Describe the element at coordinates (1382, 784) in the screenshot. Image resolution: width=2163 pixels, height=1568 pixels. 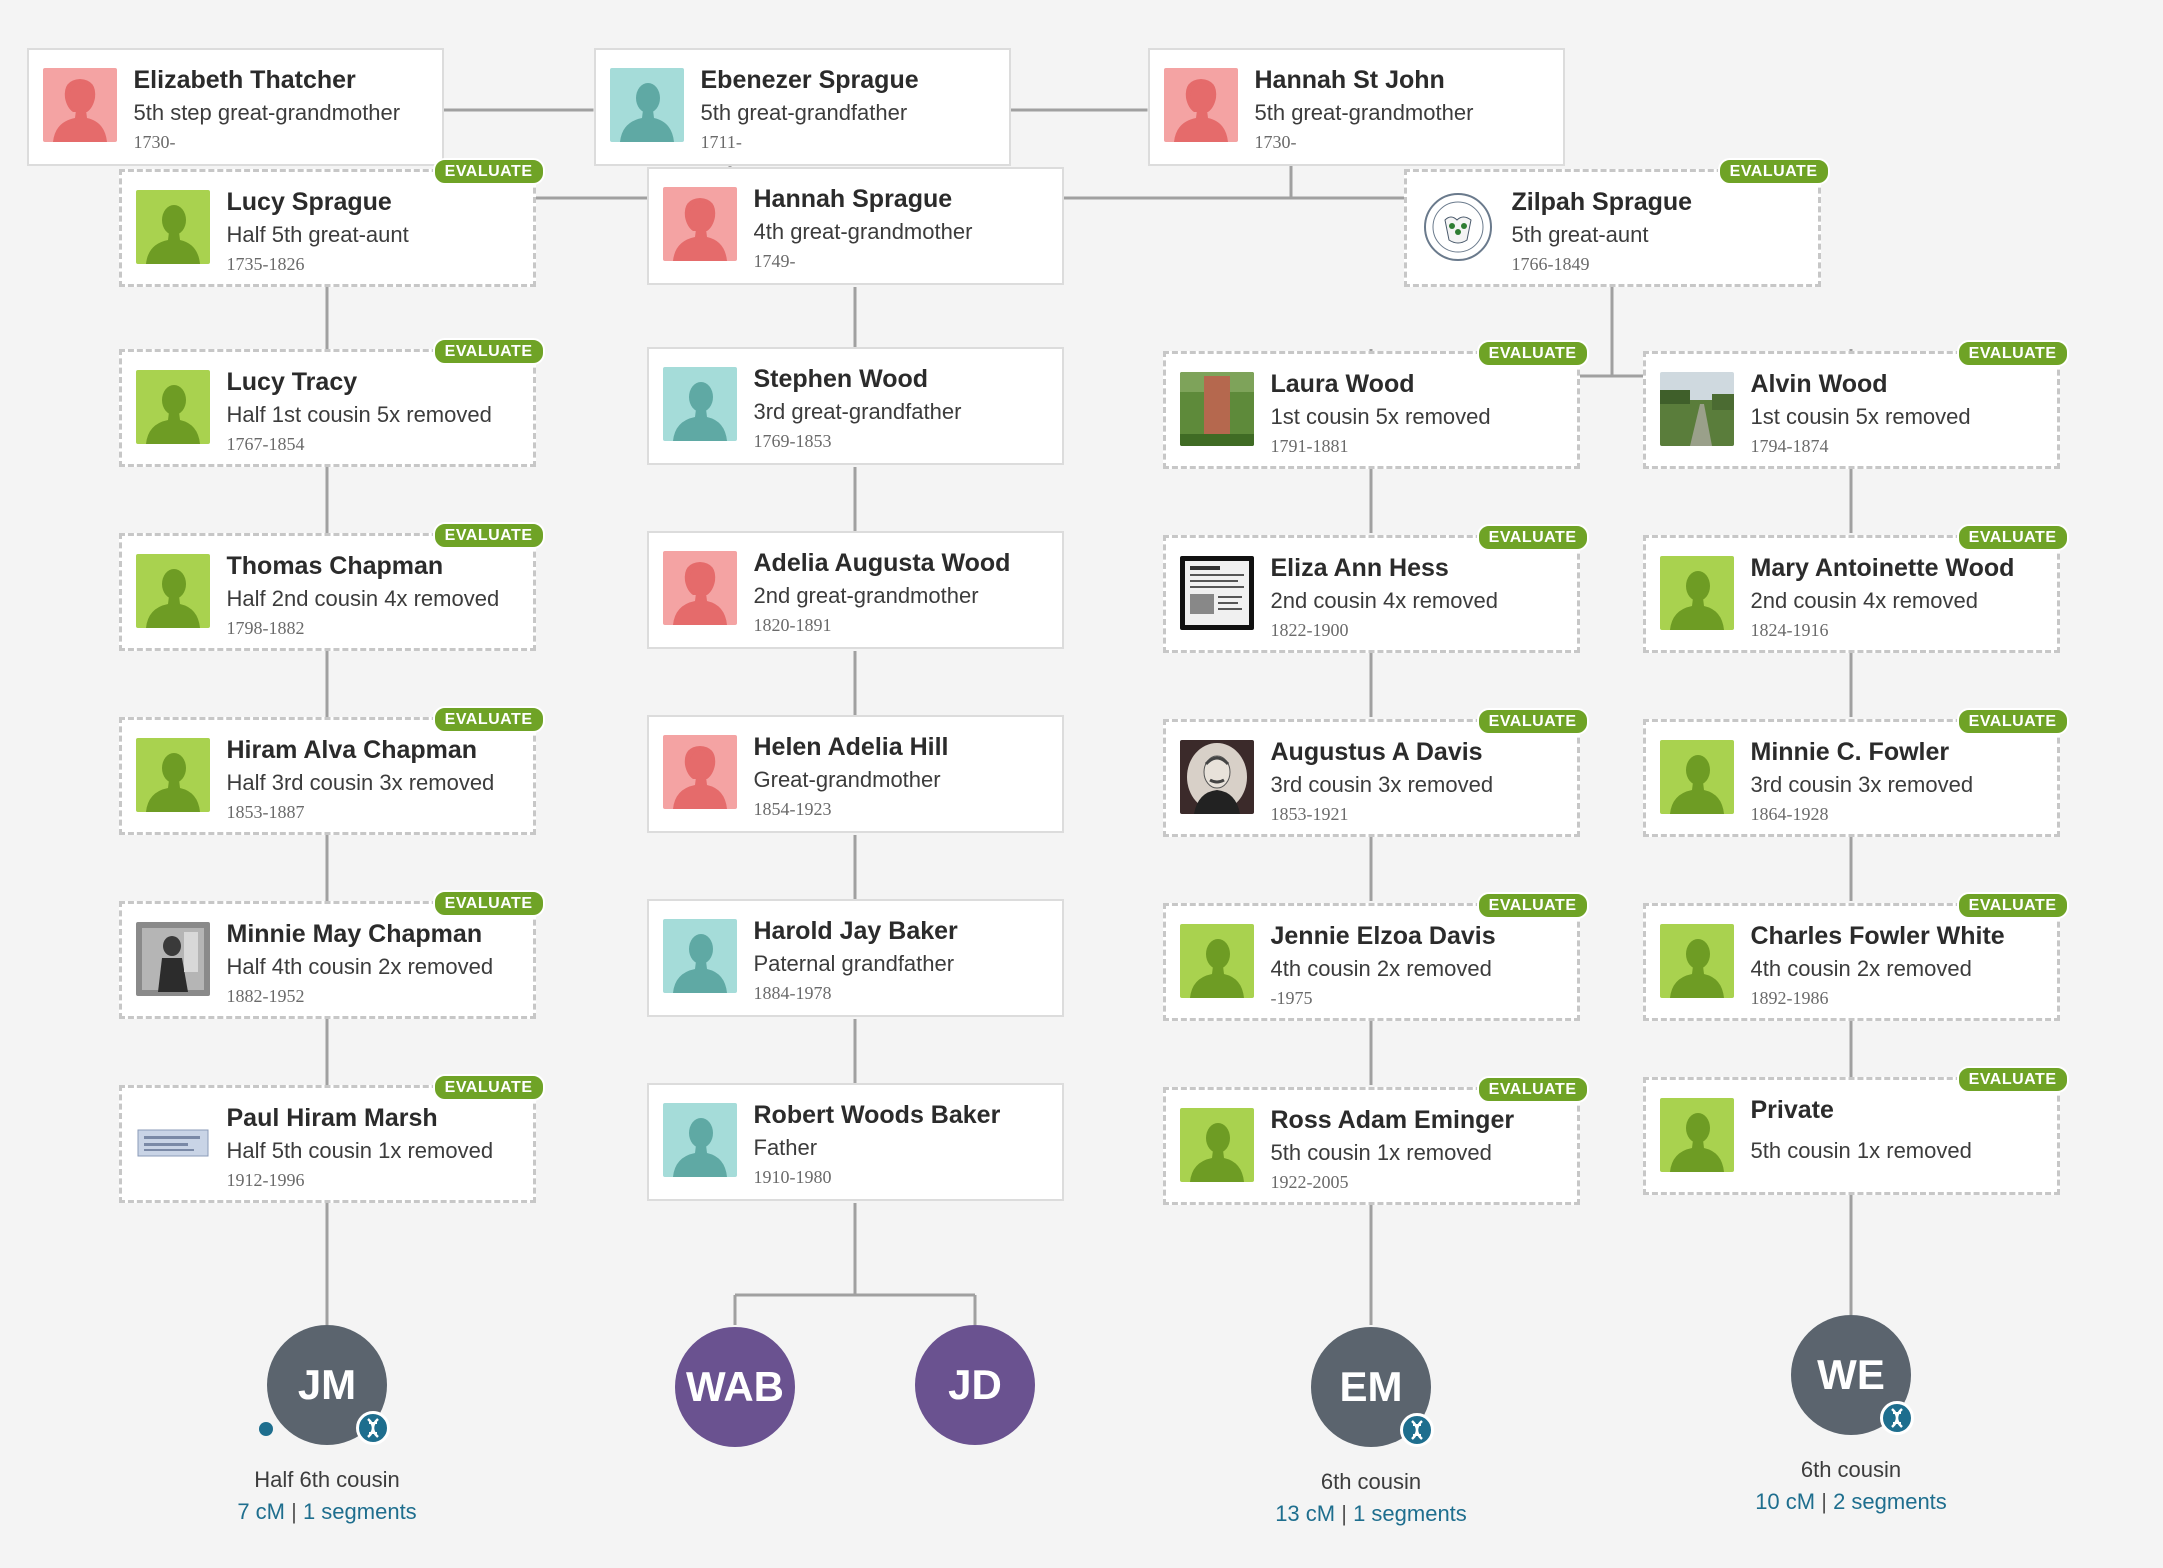
I see `person-relationship: 3rd cousin 3x removed` at that location.